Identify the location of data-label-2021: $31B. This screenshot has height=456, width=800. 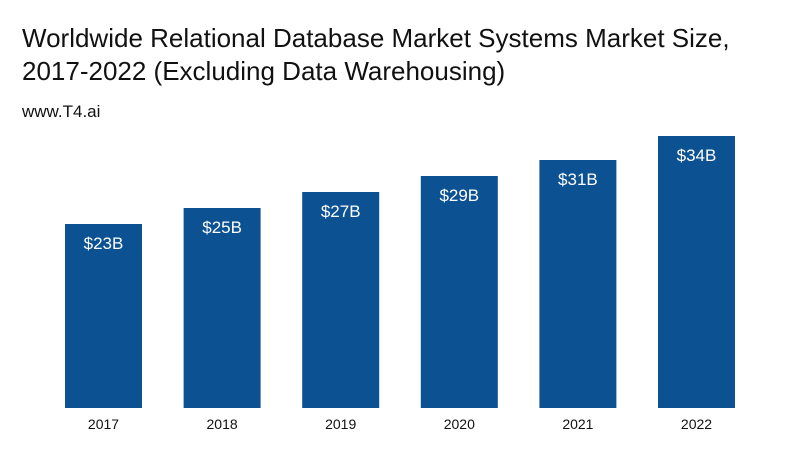
(578, 179).